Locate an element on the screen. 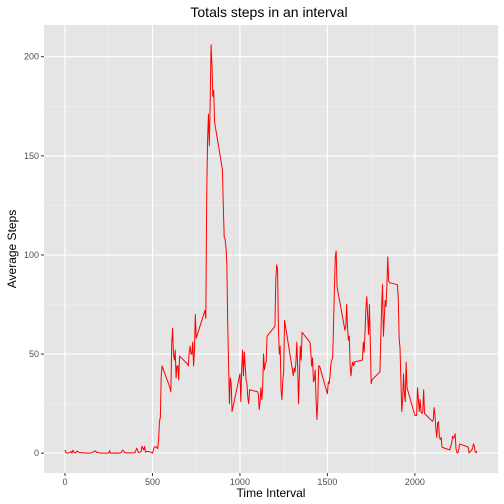 The image size is (504, 504). y-tick-label: 0 is located at coordinates (36, 453).